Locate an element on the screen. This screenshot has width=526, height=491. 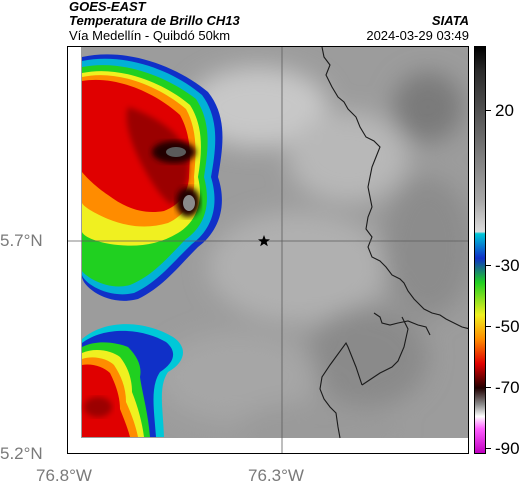
boundary-line-south is located at coordinates (341, 390).